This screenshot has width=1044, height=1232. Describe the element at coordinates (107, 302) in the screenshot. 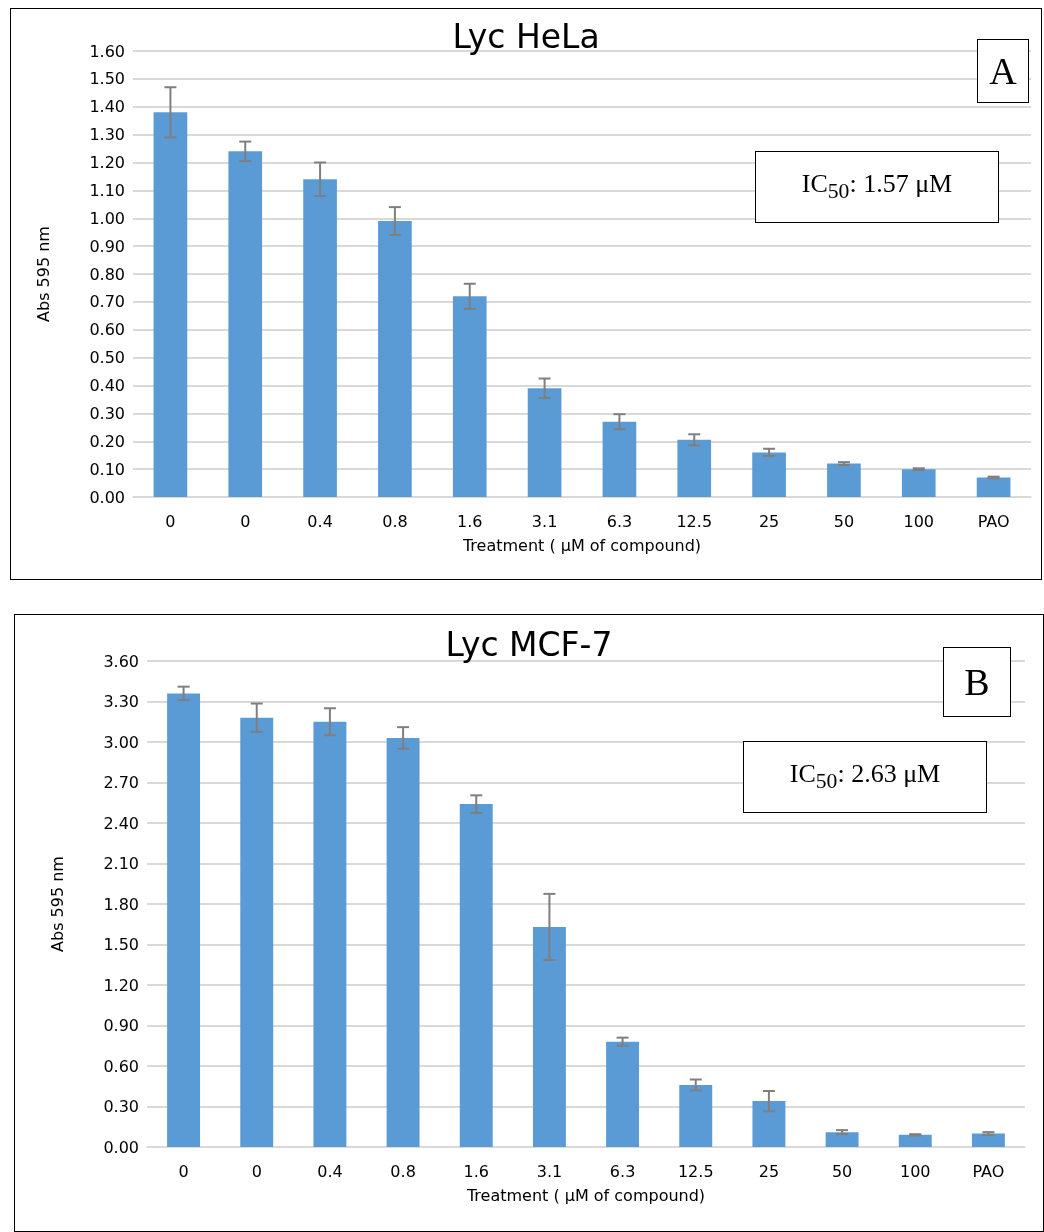

I see `y-tick-label: 0.70` at that location.